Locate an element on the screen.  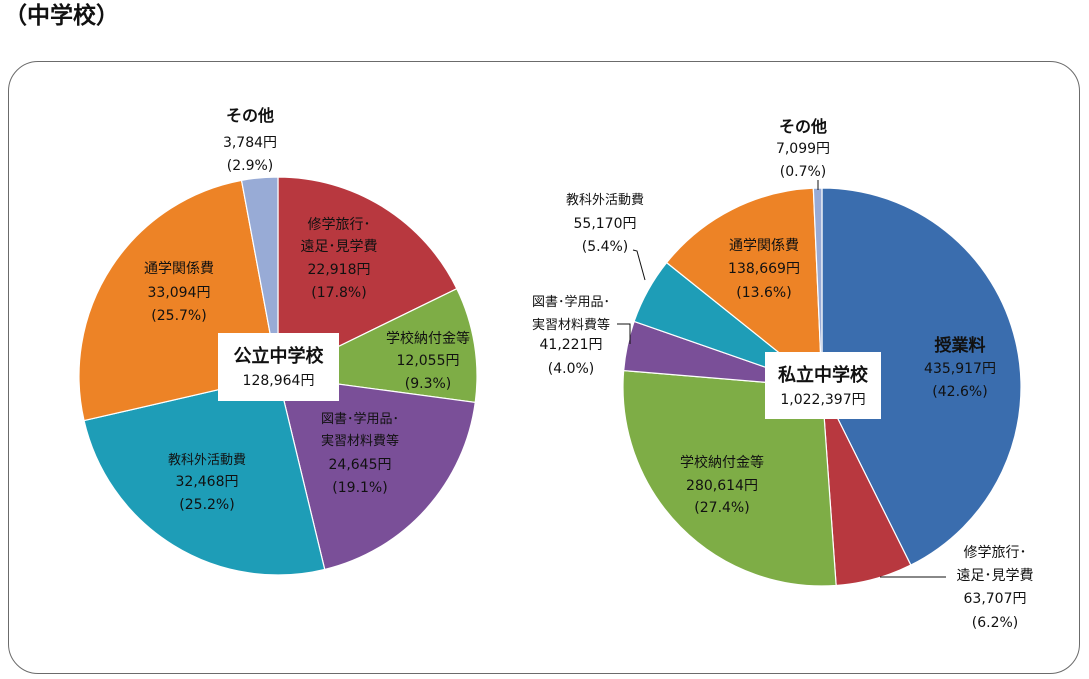
private-school-pie-slice-3-value: 41,221円 is located at coordinates (571, 345).